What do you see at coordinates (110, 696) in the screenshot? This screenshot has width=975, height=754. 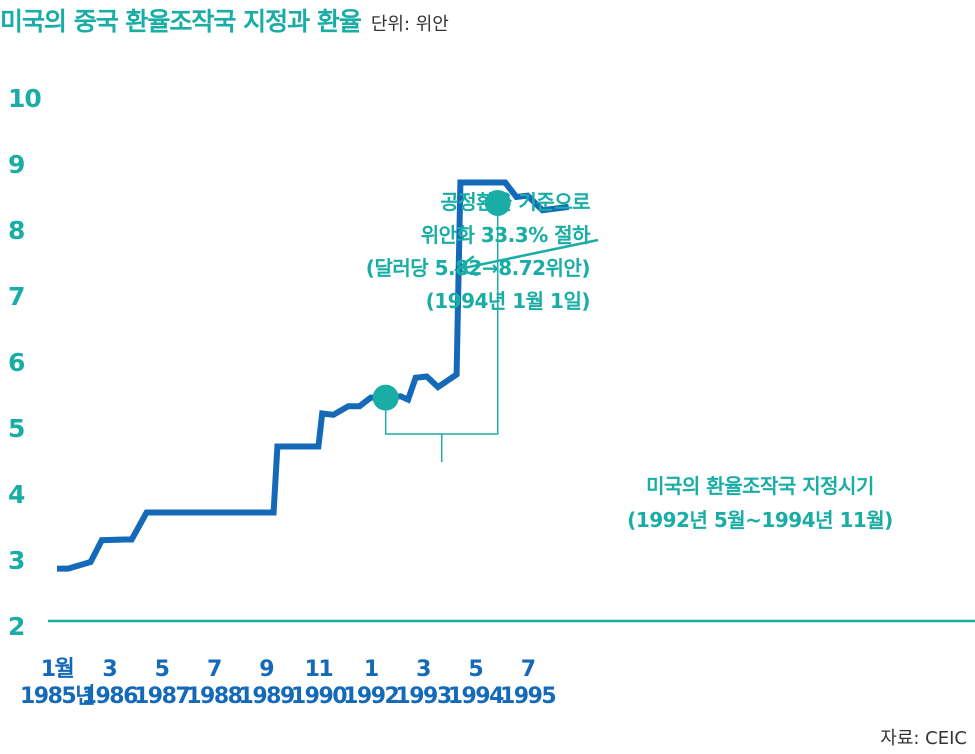 I see `x-tick-year: 1986` at bounding box center [110, 696].